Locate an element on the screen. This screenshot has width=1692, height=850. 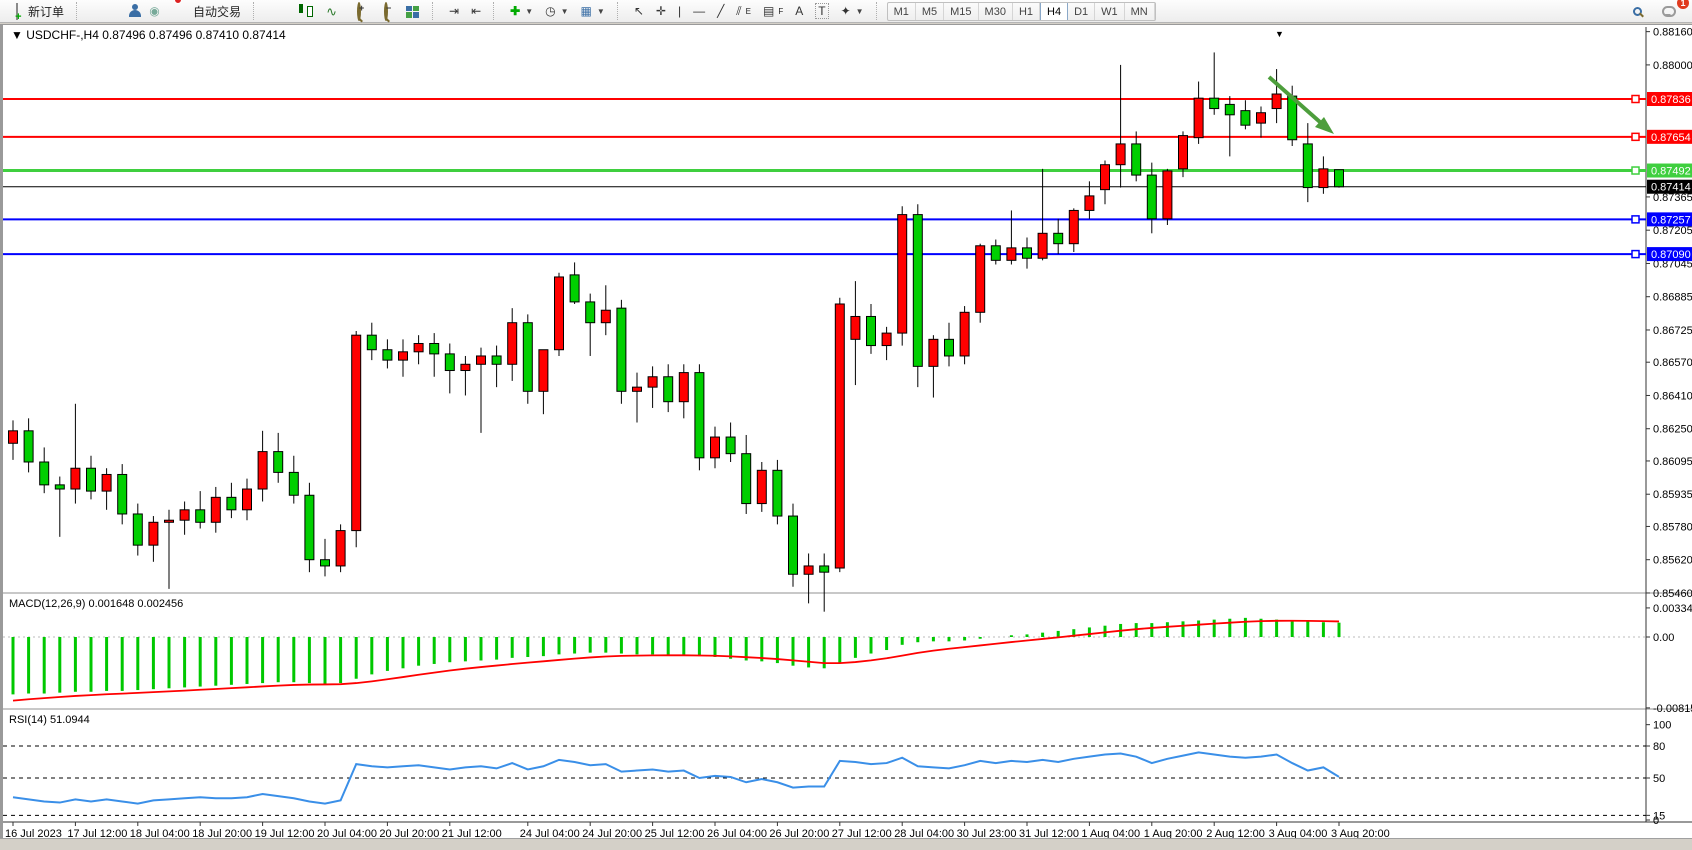
templates-button: ▦ ▼ is located at coordinates (593, 11).